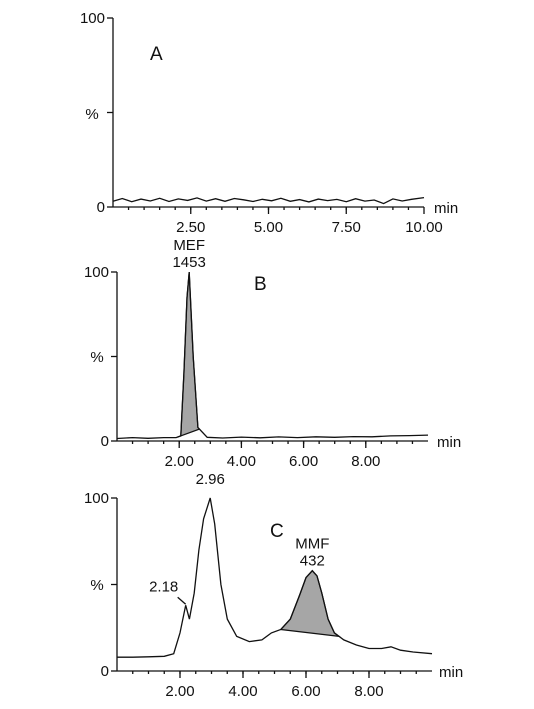 The image size is (534, 709). I want to click on panel-b-y-tick-label: 0, so click(105, 441).